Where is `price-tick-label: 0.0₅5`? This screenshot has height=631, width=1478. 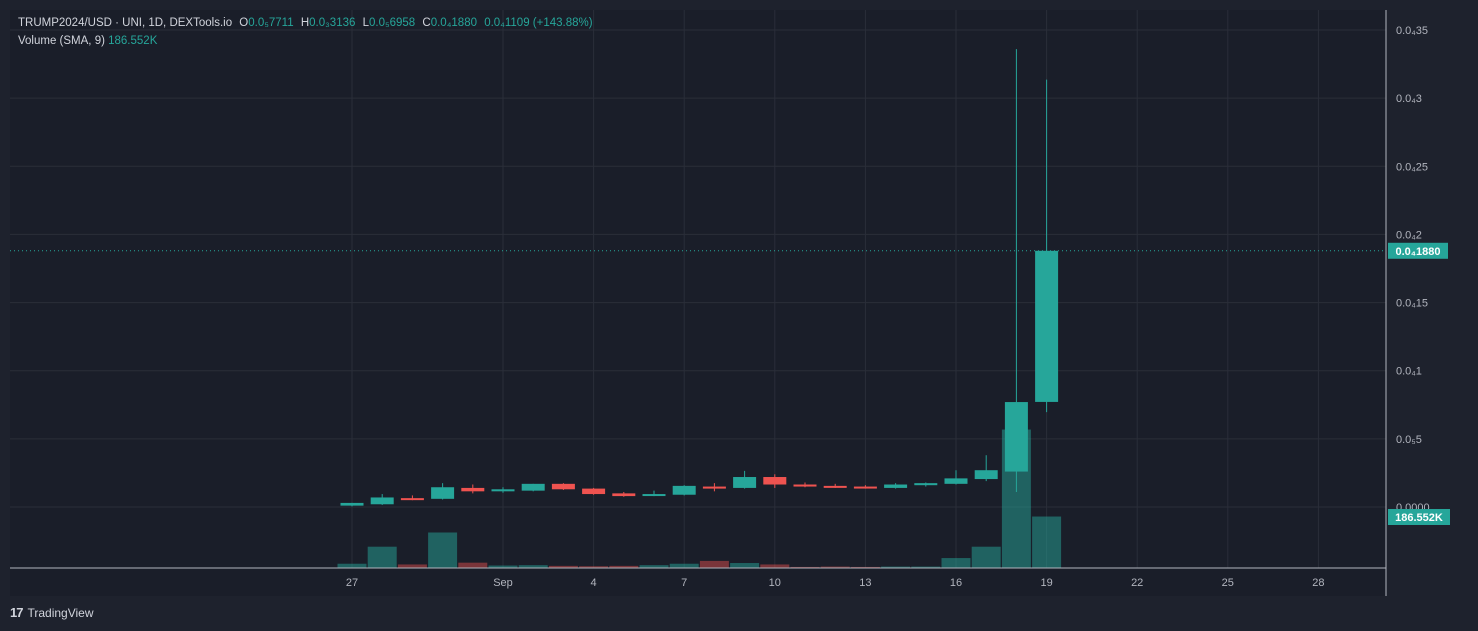 price-tick-label: 0.0₅5 is located at coordinates (1409, 440).